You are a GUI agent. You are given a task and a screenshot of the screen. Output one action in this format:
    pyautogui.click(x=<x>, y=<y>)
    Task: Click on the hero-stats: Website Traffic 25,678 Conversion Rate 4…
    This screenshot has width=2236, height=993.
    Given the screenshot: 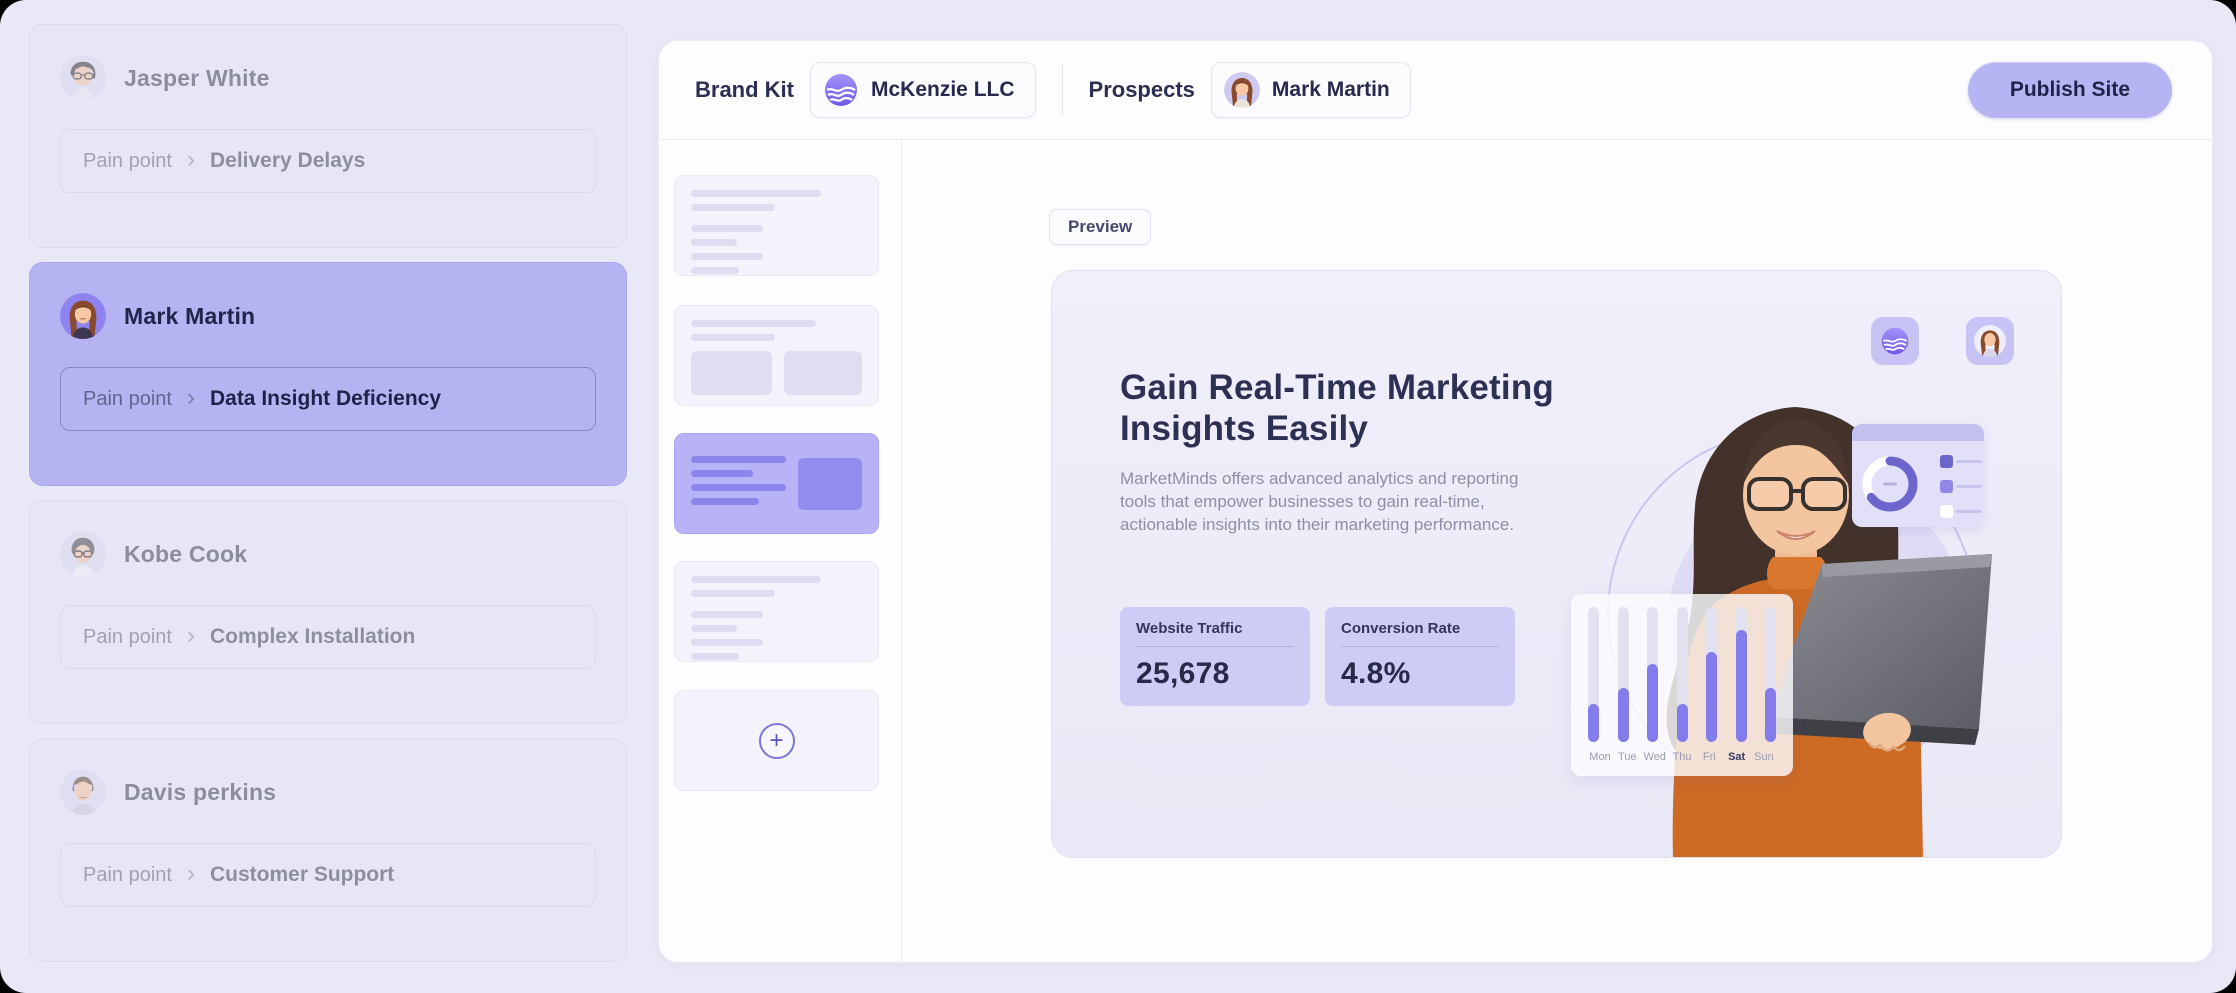 What is the action you would take?
    pyautogui.click(x=1317, y=656)
    